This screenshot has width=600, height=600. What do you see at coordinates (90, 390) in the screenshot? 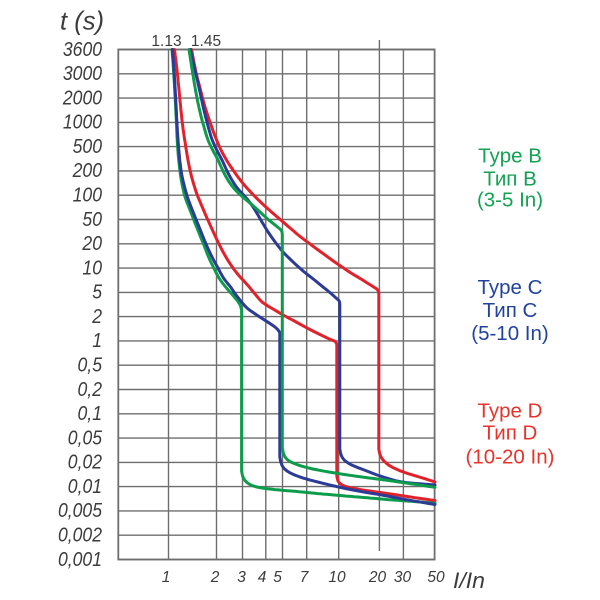
I see `svg-text: 0,2` at bounding box center [90, 390].